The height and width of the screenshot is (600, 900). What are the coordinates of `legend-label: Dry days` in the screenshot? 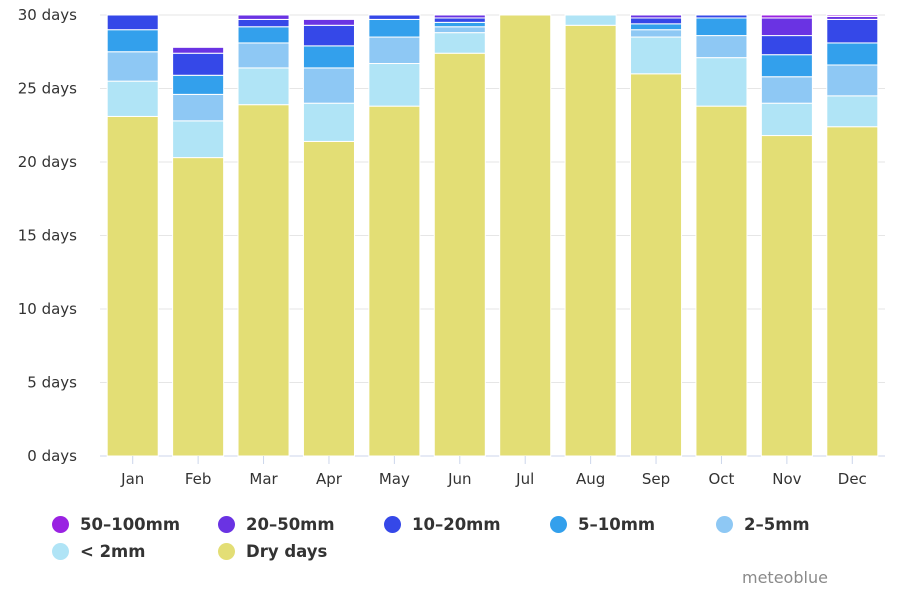 It's located at (287, 551).